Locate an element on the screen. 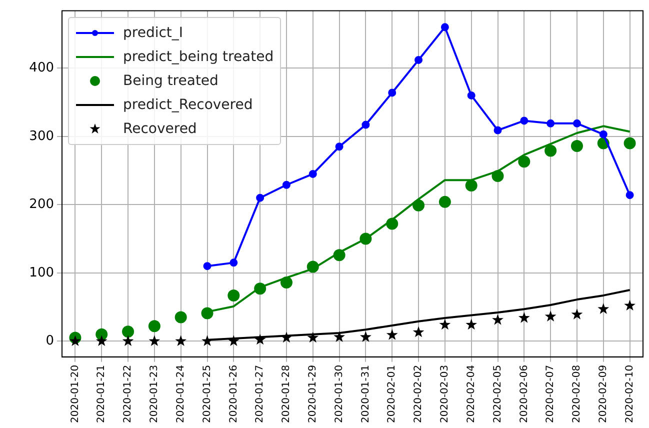 The width and height of the screenshot is (649, 428). x-tick-label: 2020-01-20 is located at coordinates (75, 394).